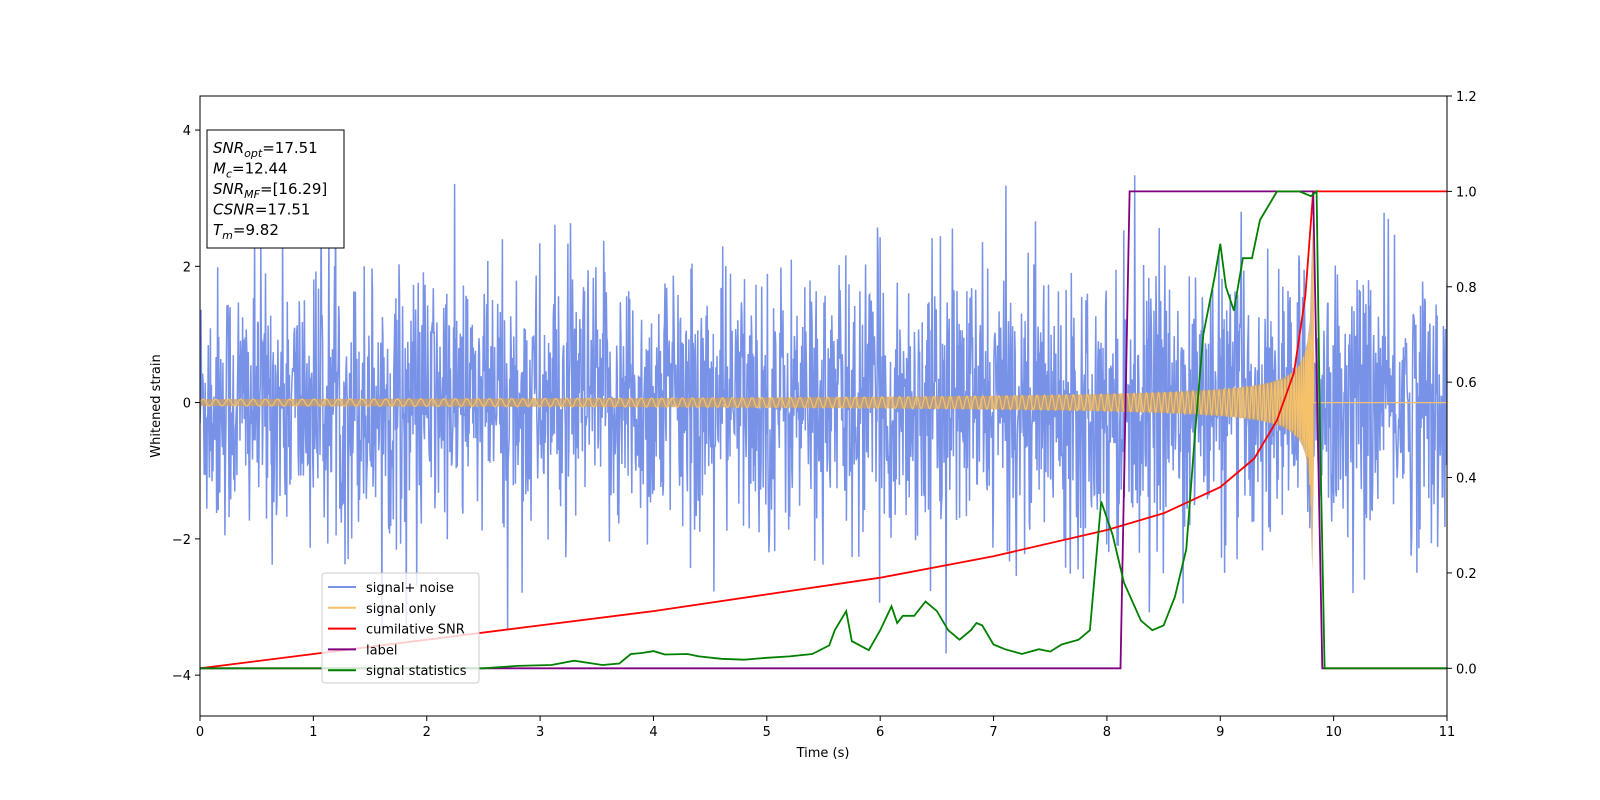  I want to click on y-tick-label: 4, so click(187, 131).